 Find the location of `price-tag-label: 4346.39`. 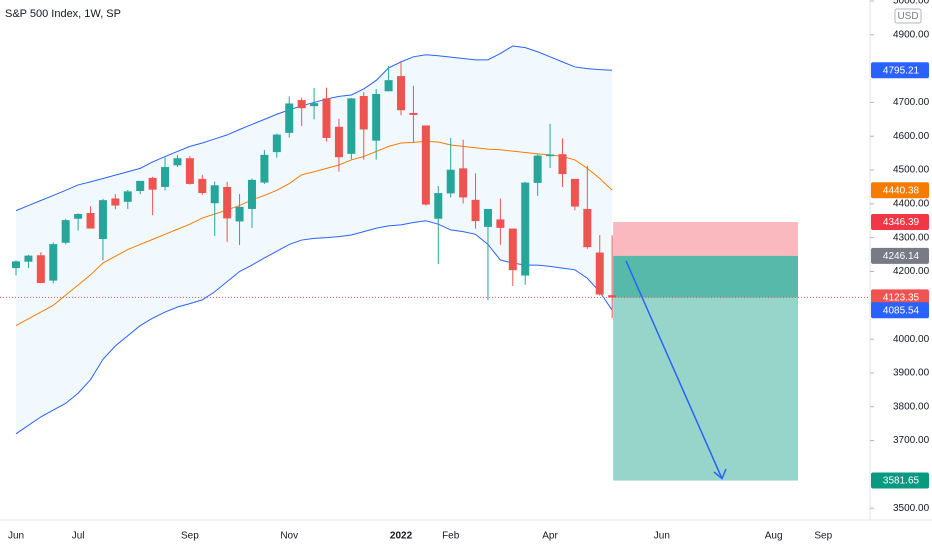

price-tag-label: 4346.39 is located at coordinates (901, 222).